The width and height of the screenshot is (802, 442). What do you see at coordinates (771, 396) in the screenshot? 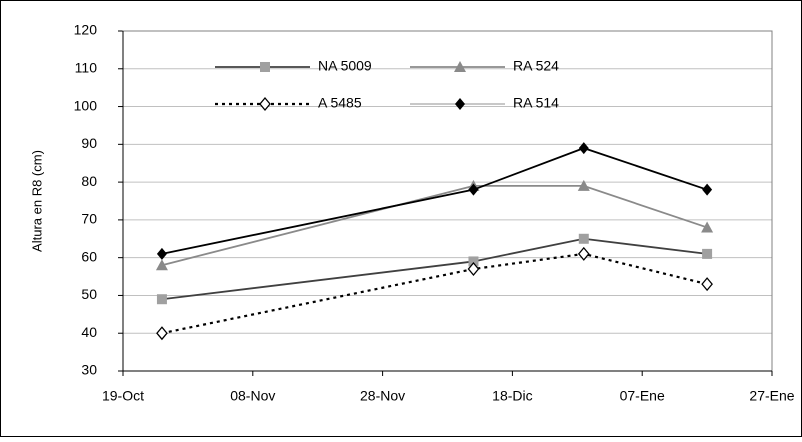
I see `x-tick-label: 27-Ene` at bounding box center [771, 396].